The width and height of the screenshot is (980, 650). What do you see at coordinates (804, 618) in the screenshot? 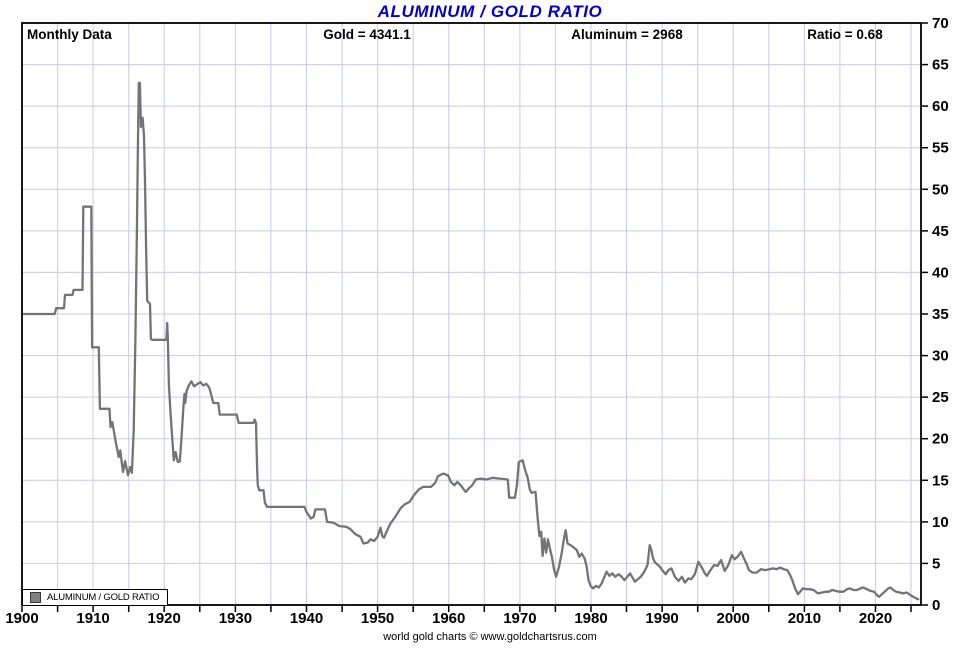
I see `x-axis-label: 2010` at bounding box center [804, 618].